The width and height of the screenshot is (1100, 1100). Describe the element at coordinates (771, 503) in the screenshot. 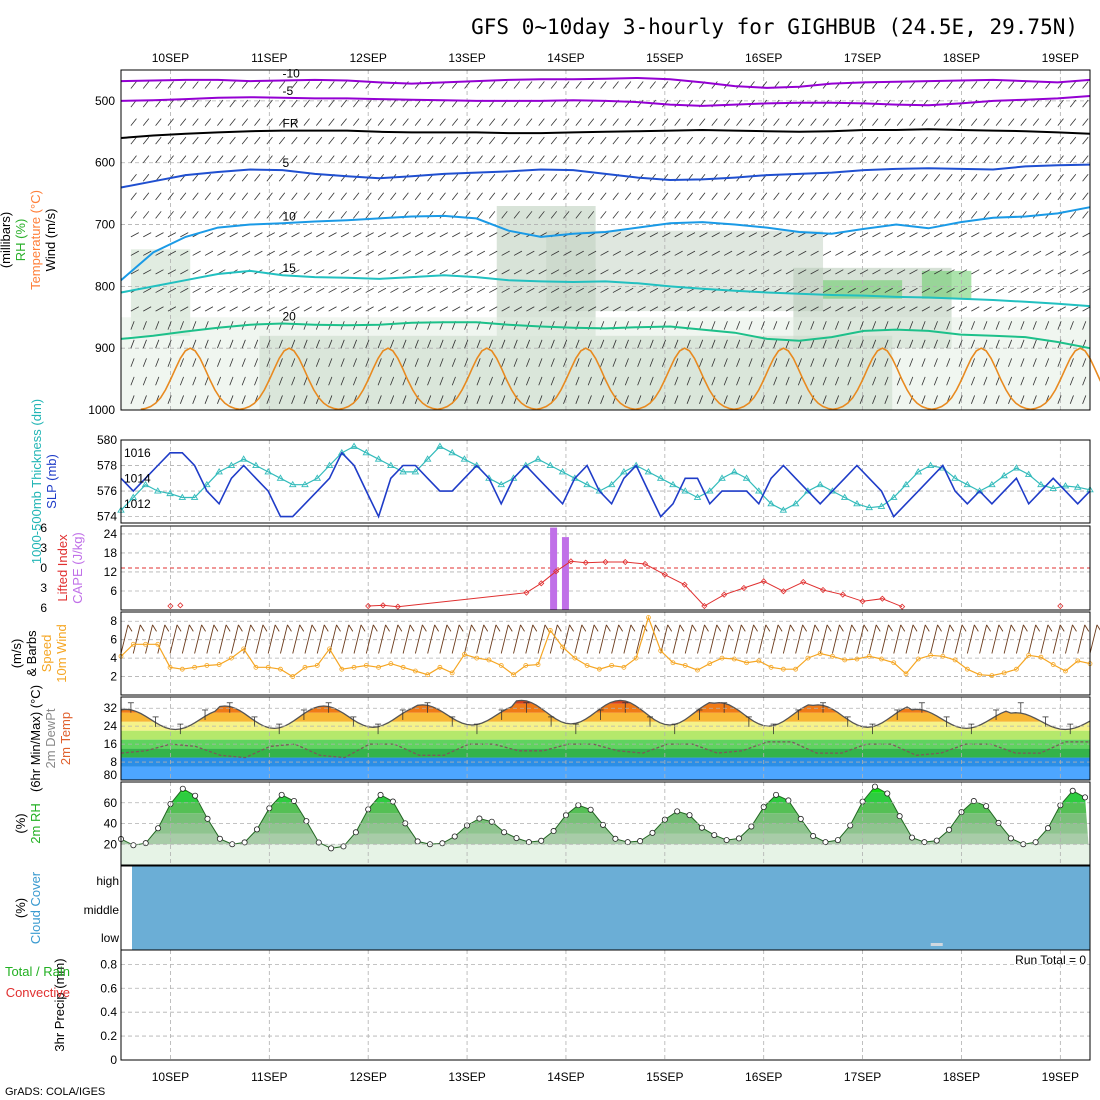

I see `thickness-marker` at that location.